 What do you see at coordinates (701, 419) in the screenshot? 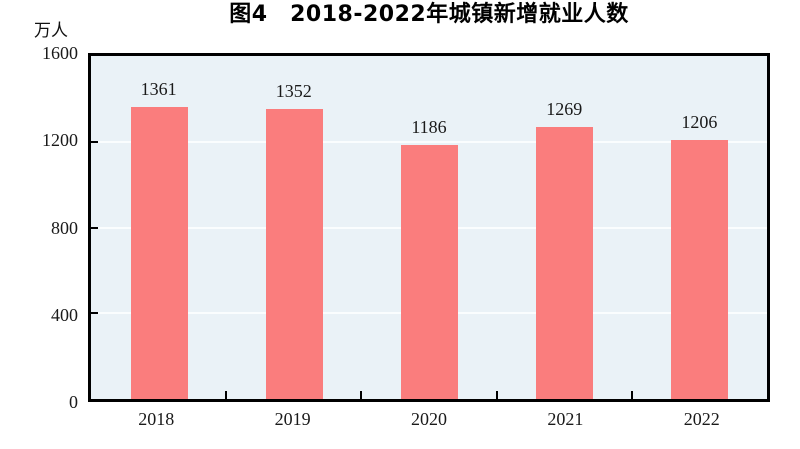
I see `x-axis-label-2022: 2022` at bounding box center [701, 419].